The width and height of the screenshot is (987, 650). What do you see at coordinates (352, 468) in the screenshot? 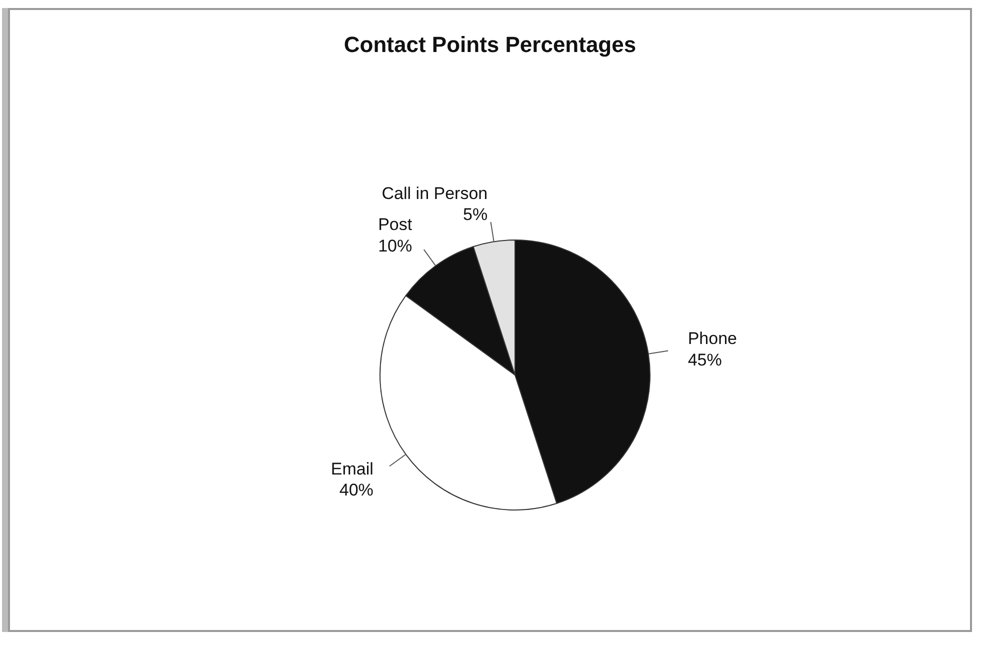
I see `slice-label: Email` at bounding box center [352, 468].